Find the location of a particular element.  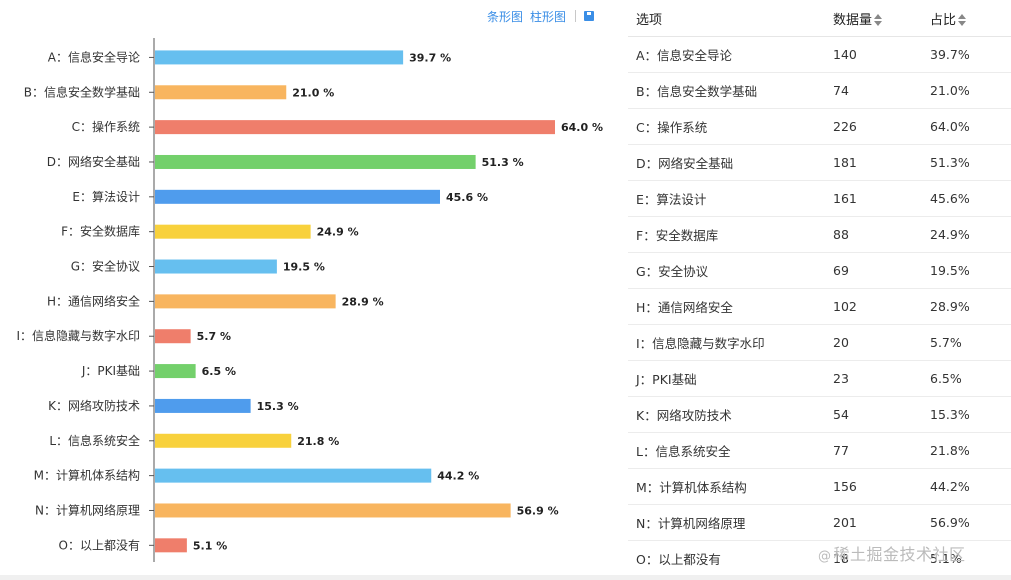

cell-percent: 19.5% is located at coordinates (950, 270).